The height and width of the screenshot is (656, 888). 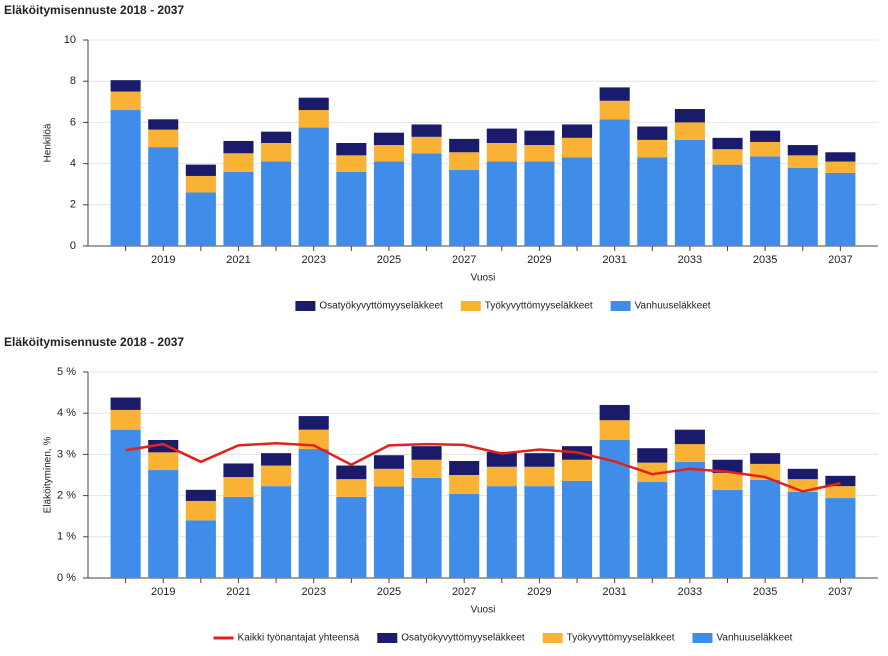 I want to click on y-tick-label: 0, so click(x=73, y=246).